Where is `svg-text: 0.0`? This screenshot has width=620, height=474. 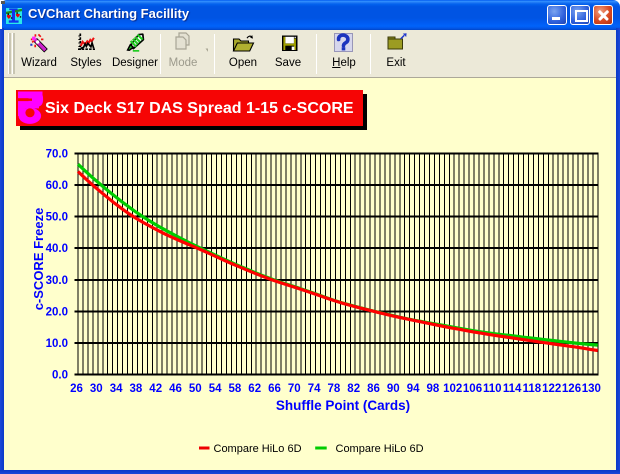 svg-text: 0.0 is located at coordinates (60, 376).